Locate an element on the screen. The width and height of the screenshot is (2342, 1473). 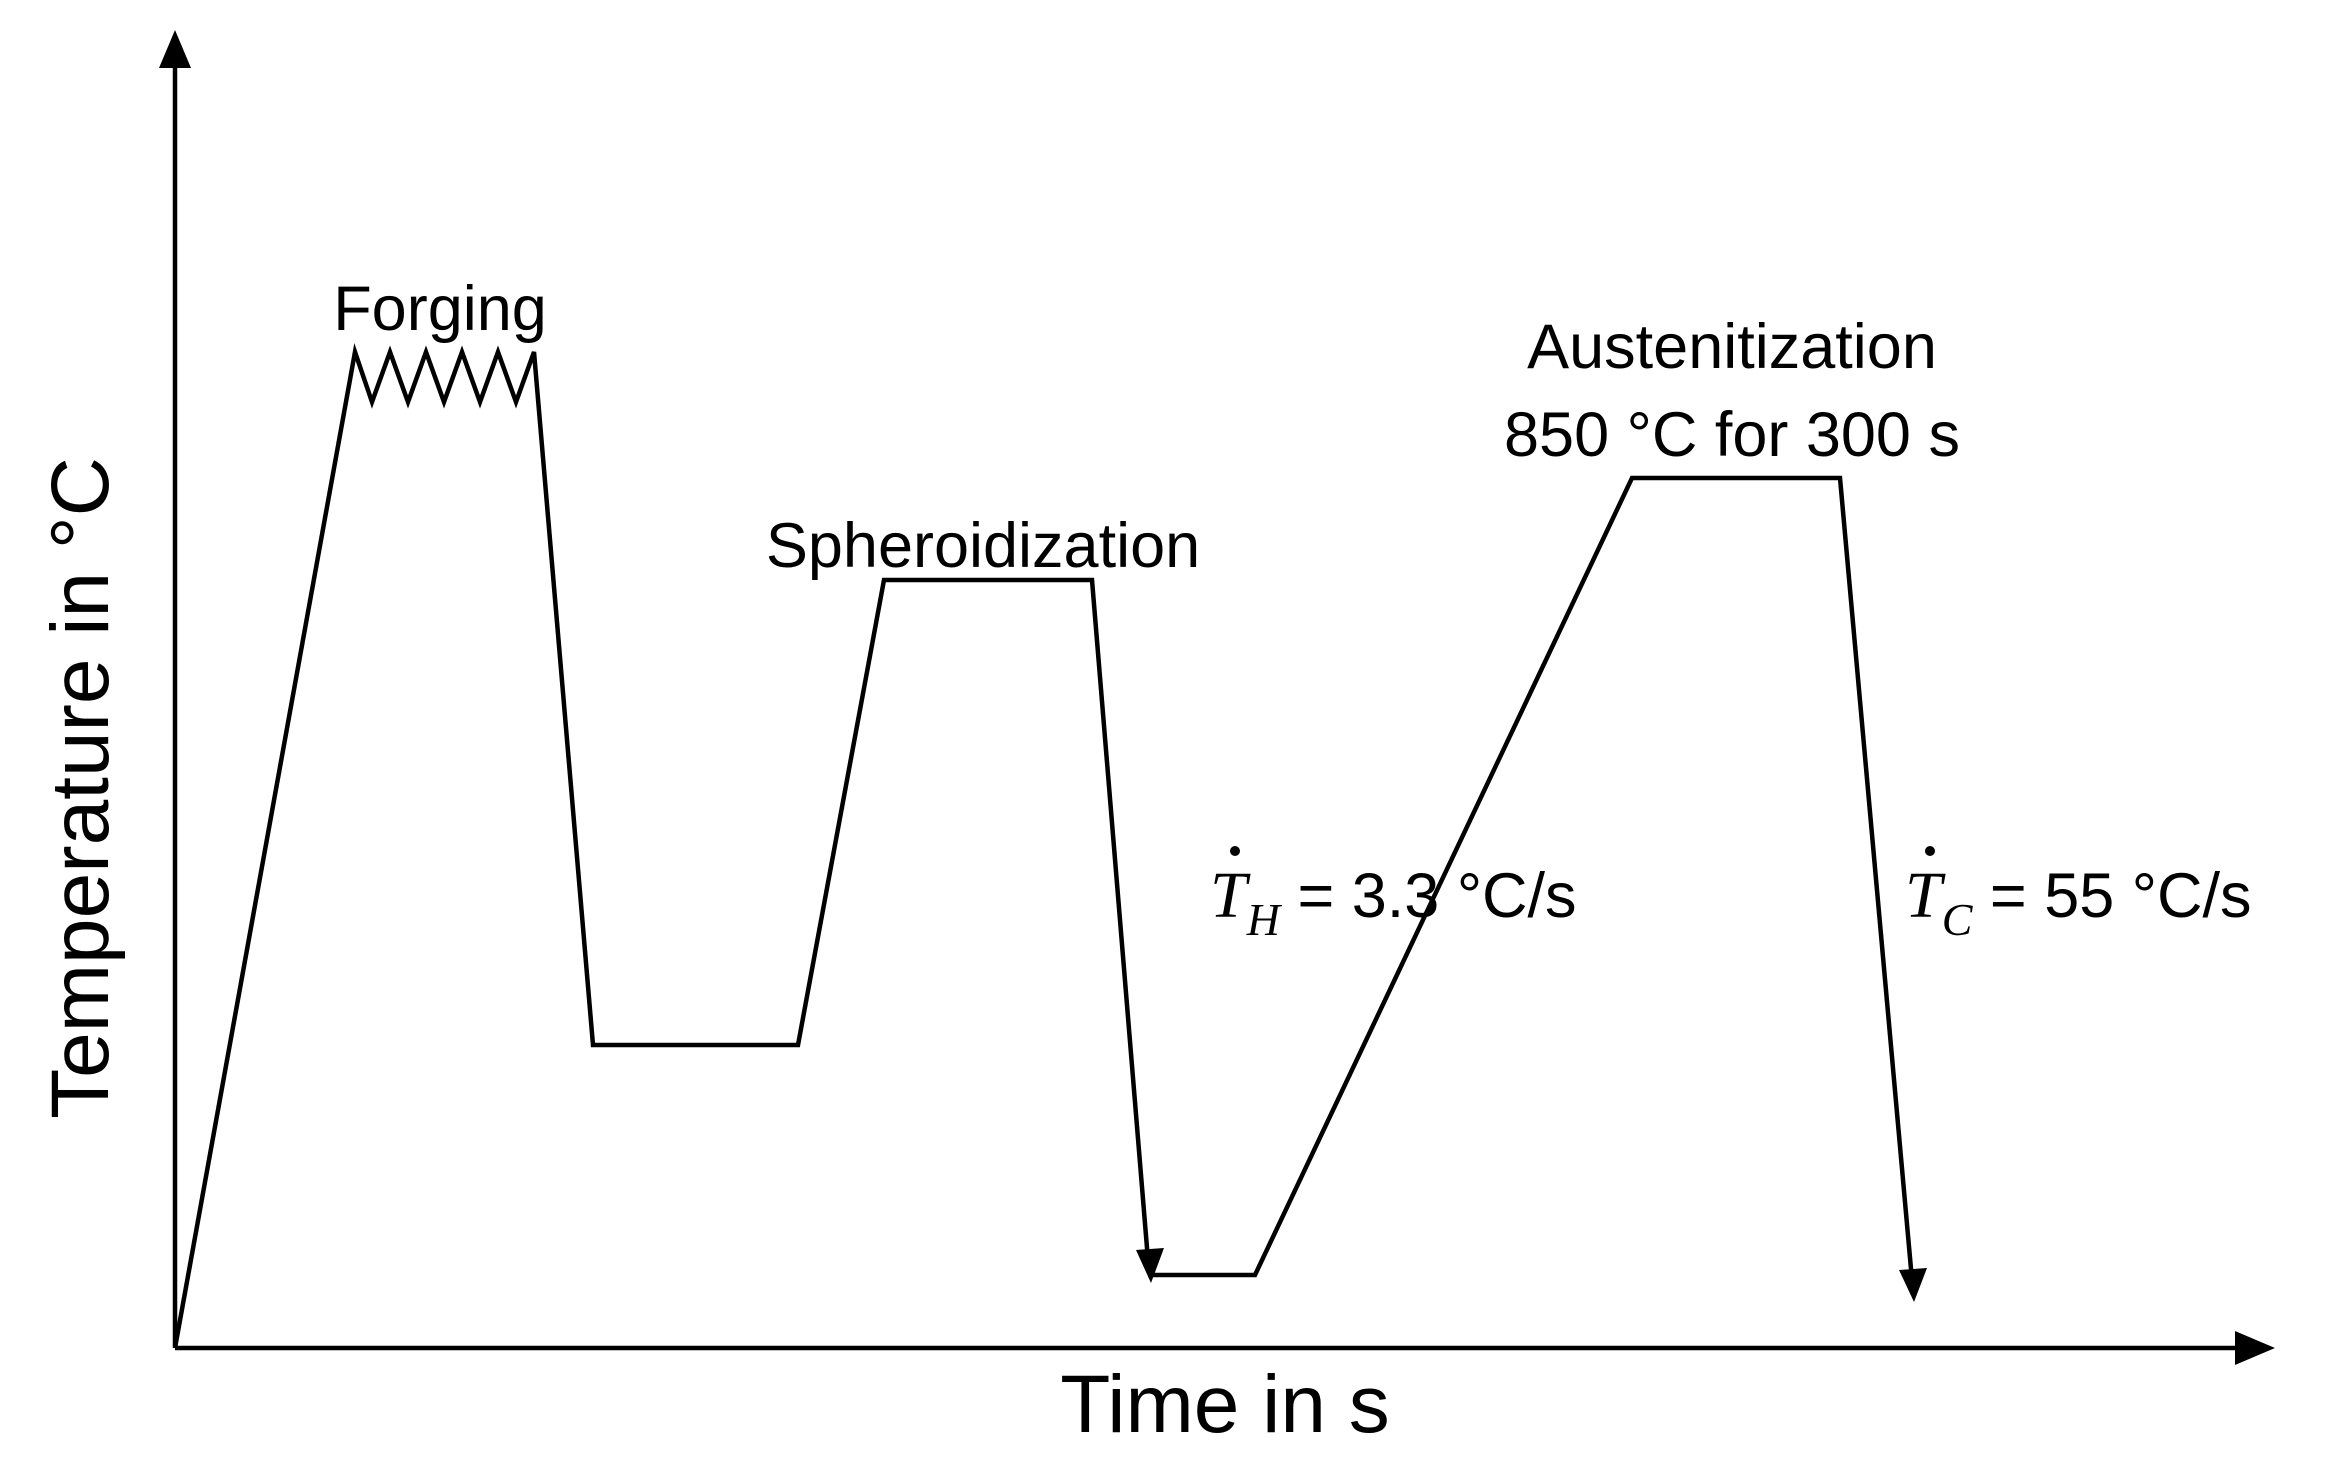
cooling-rate-dot-icon is located at coordinates (1930, 851).